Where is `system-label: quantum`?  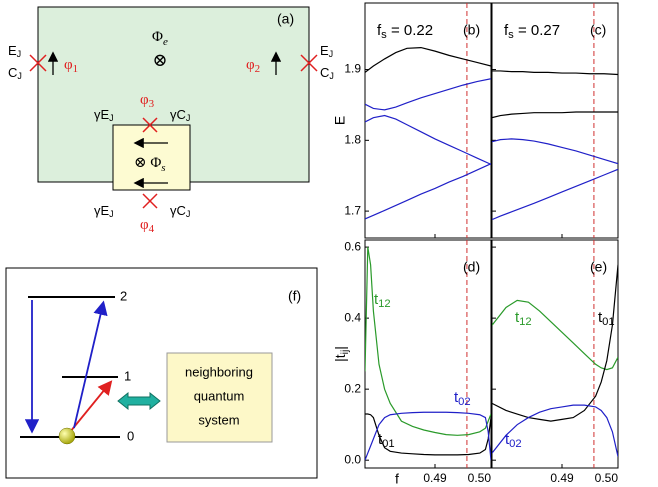 system-label: quantum is located at coordinates (219, 395).